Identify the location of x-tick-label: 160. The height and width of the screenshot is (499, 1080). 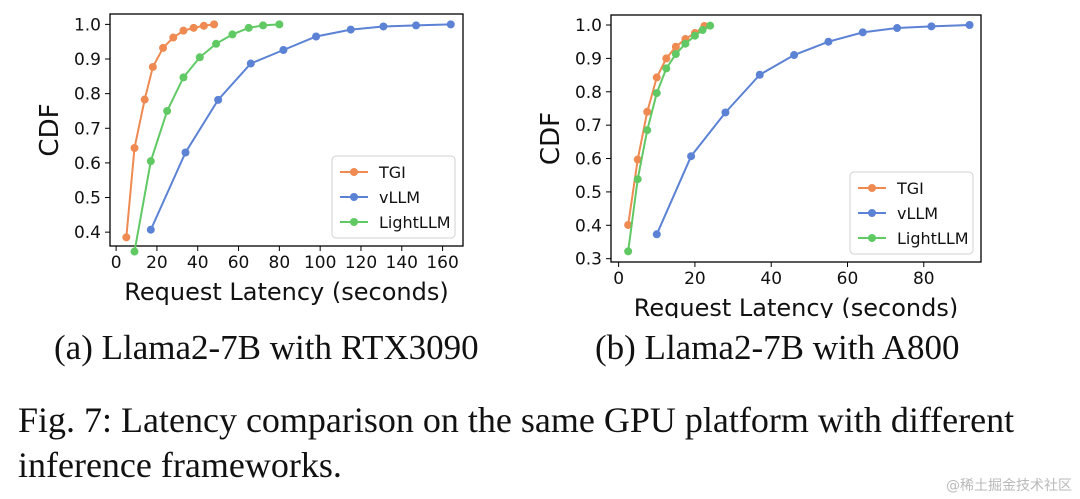
(442, 263).